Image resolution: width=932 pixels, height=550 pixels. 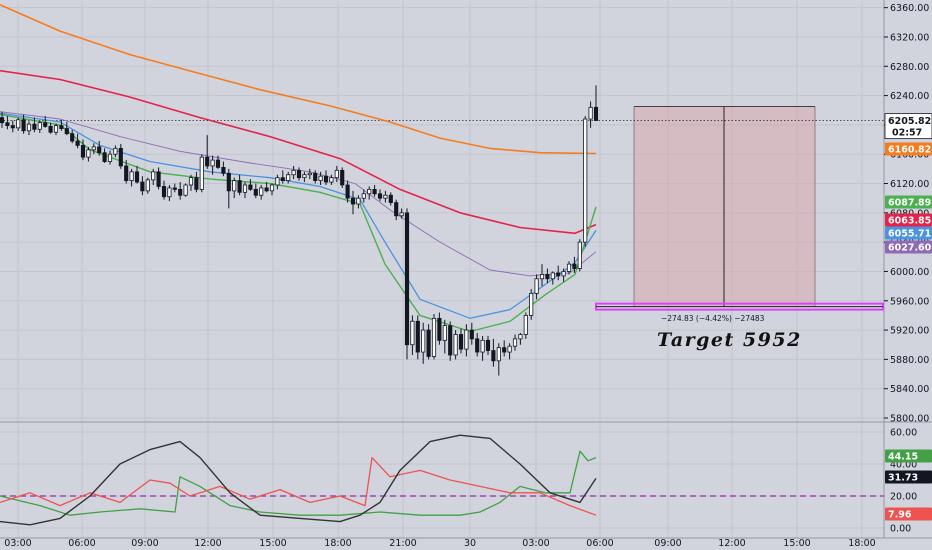 I want to click on price-badge-4-bg, so click(x=908, y=233).